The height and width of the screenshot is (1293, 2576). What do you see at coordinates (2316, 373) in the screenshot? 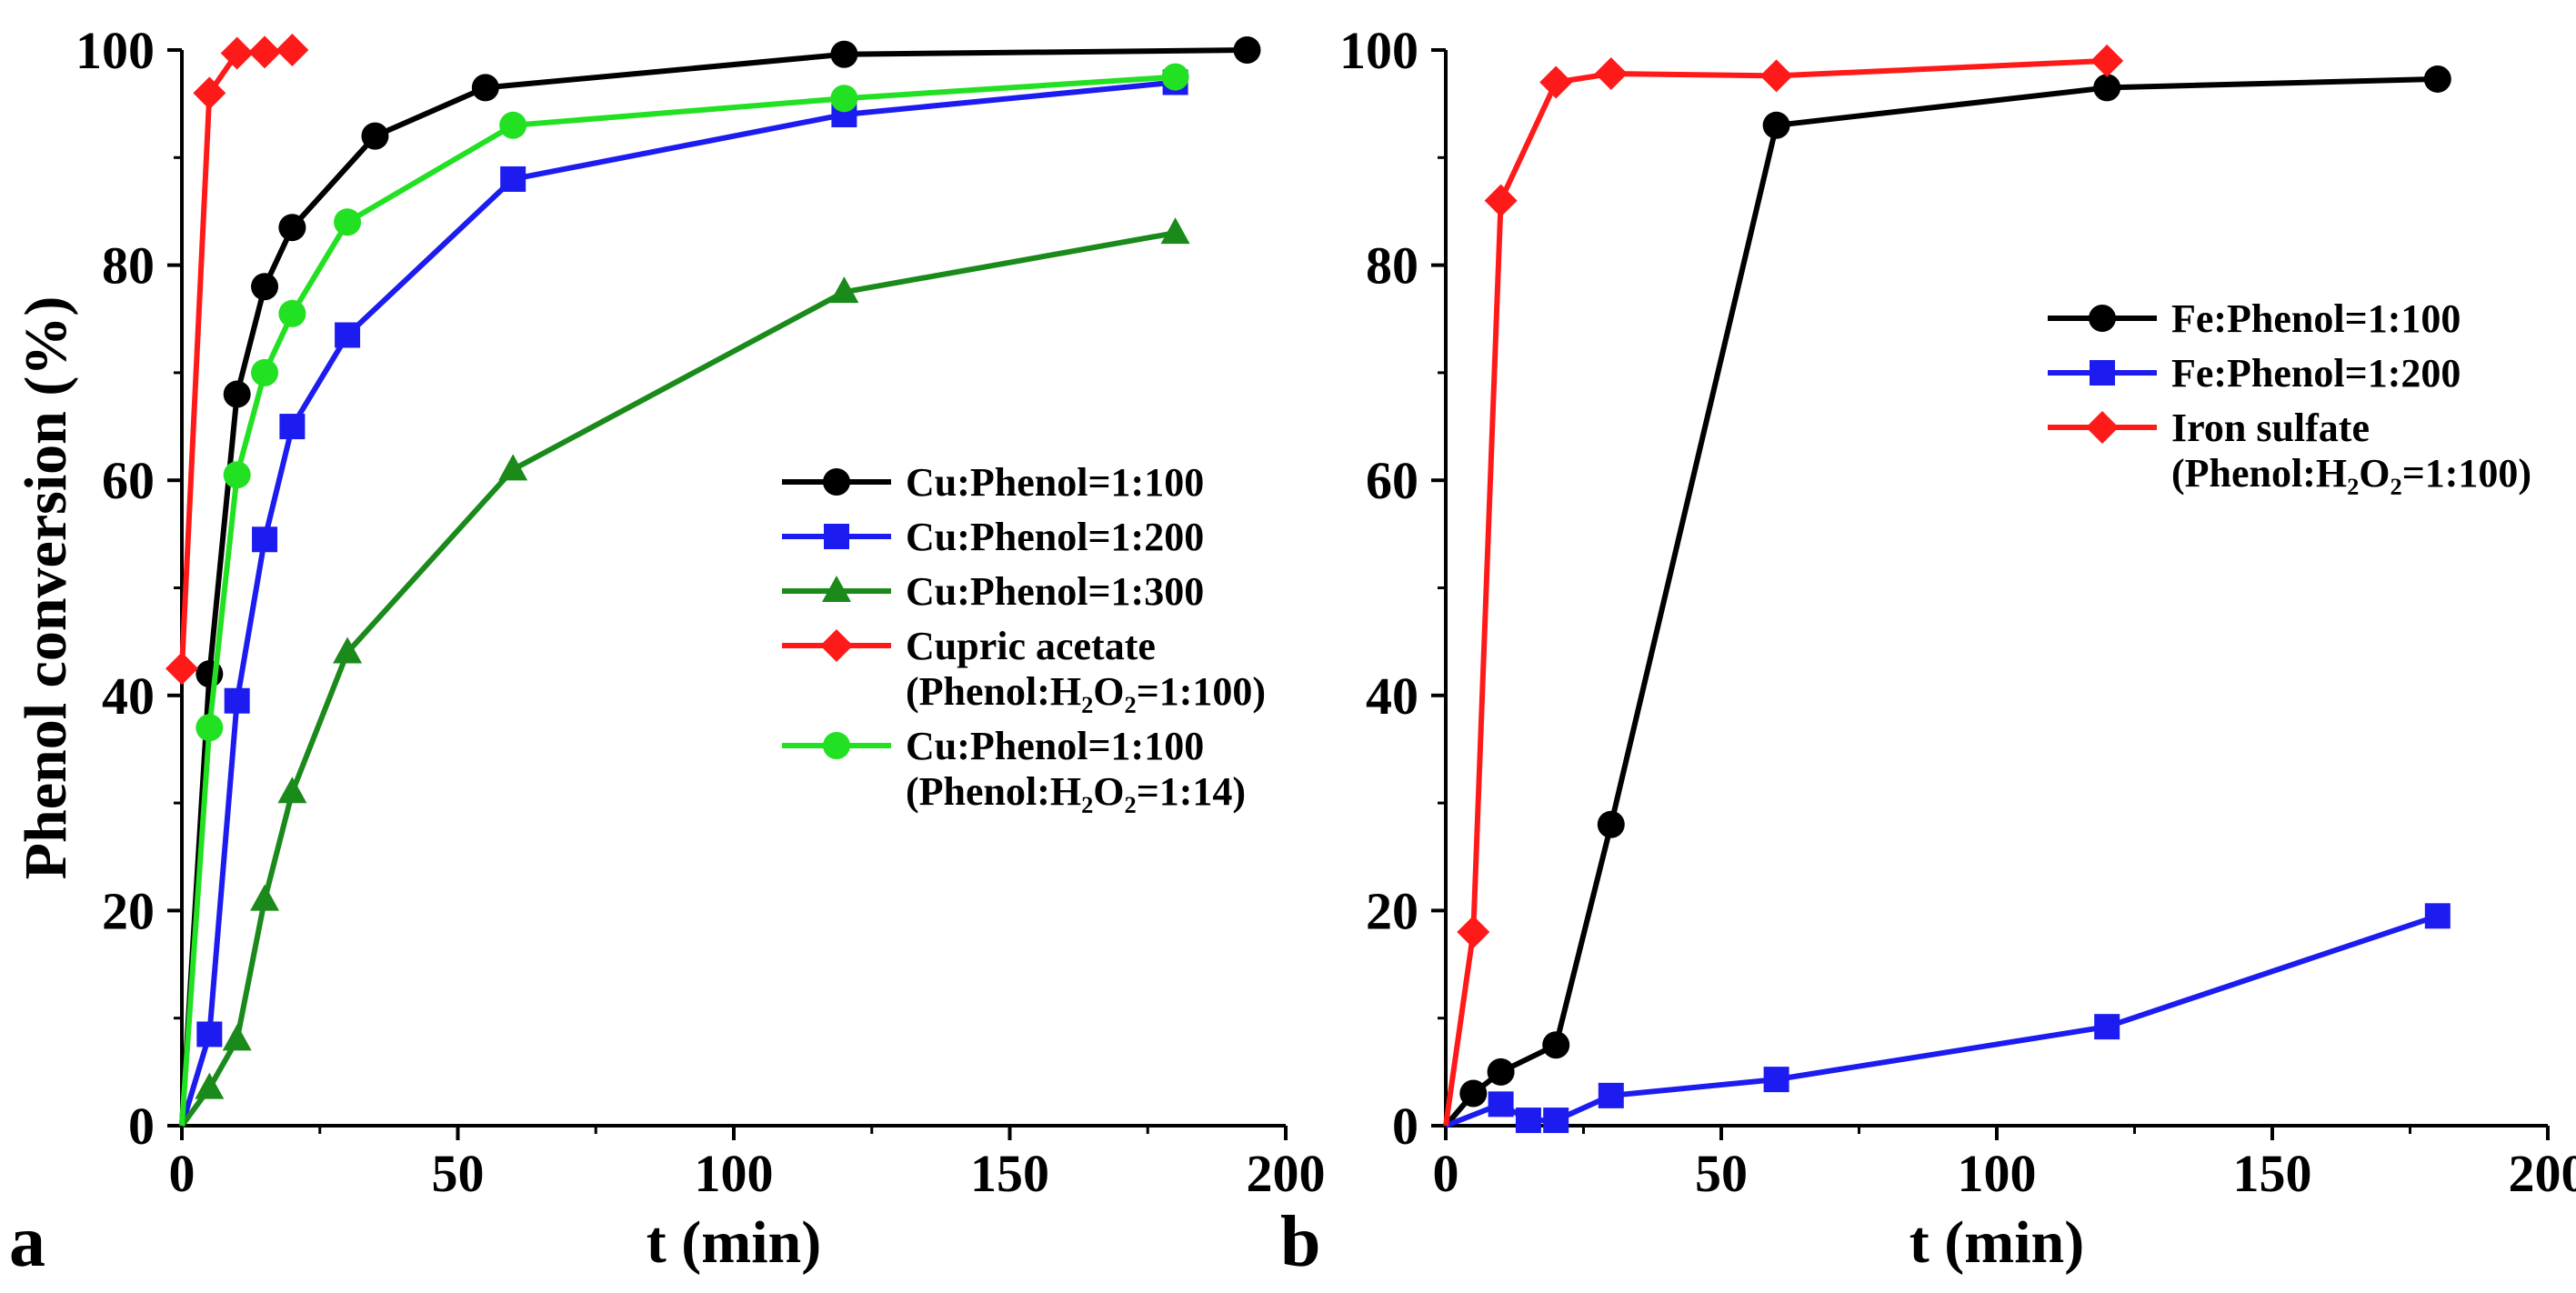
I see `legend-label: Fe:Phenol=1:200` at bounding box center [2316, 373].